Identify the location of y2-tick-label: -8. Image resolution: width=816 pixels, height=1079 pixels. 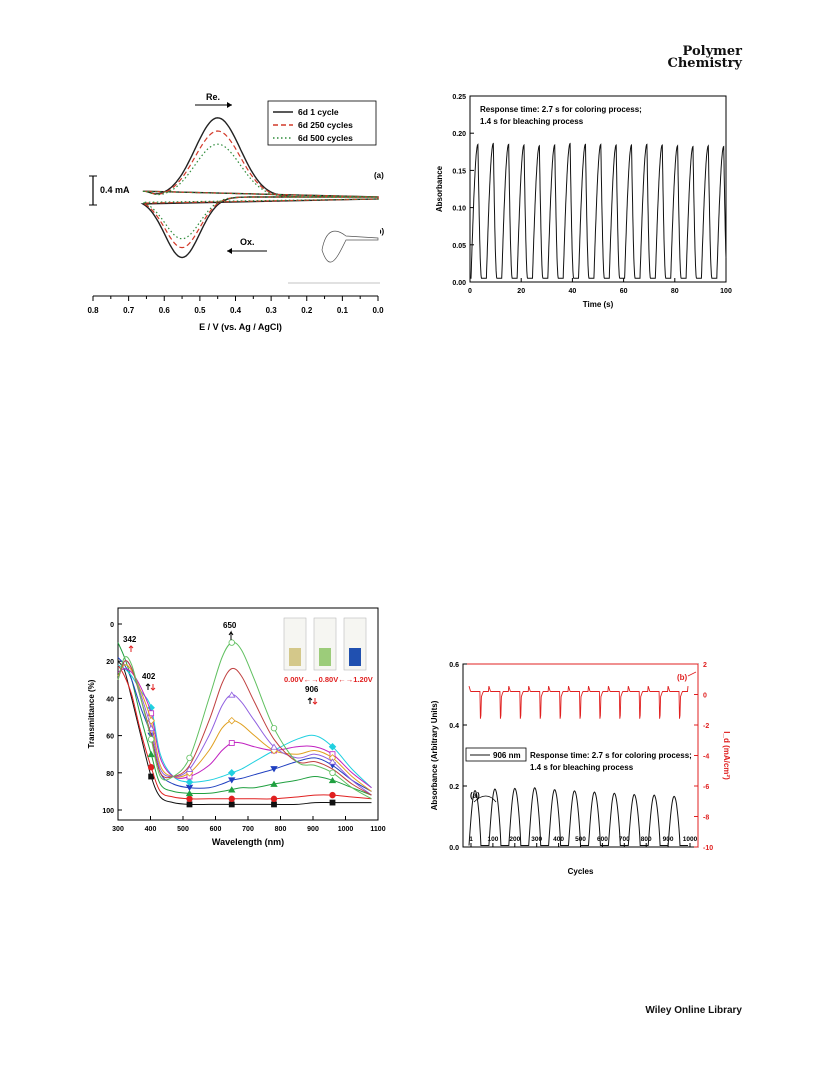
(706, 818).